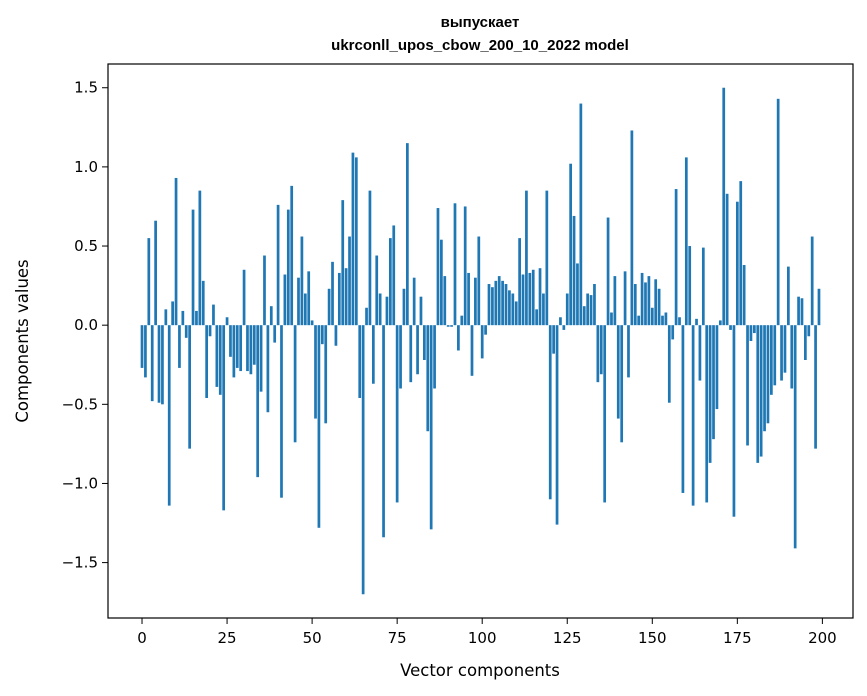  I want to click on x-tick-label: 150, so click(652, 638).